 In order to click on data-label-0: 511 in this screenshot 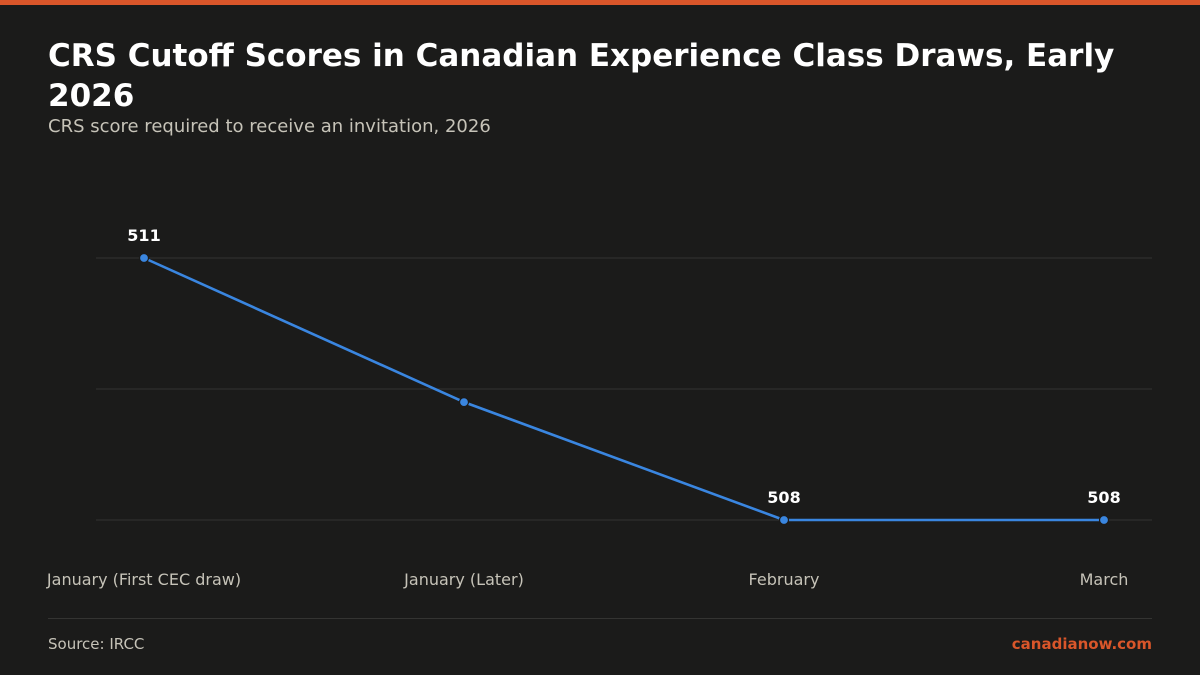, I will do `click(143, 235)`.